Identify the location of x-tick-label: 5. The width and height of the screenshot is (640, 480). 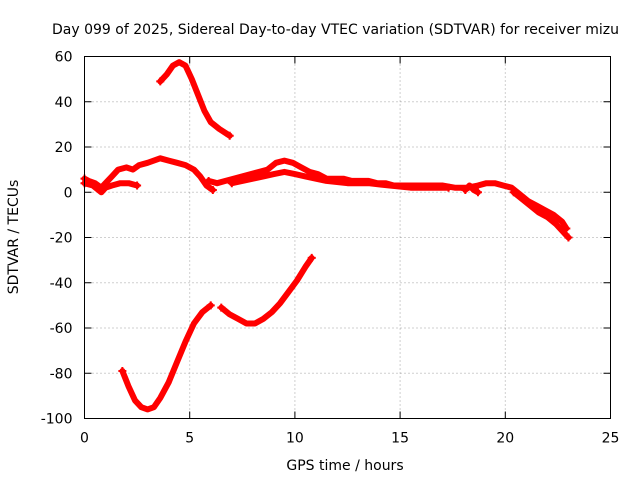
(189, 439).